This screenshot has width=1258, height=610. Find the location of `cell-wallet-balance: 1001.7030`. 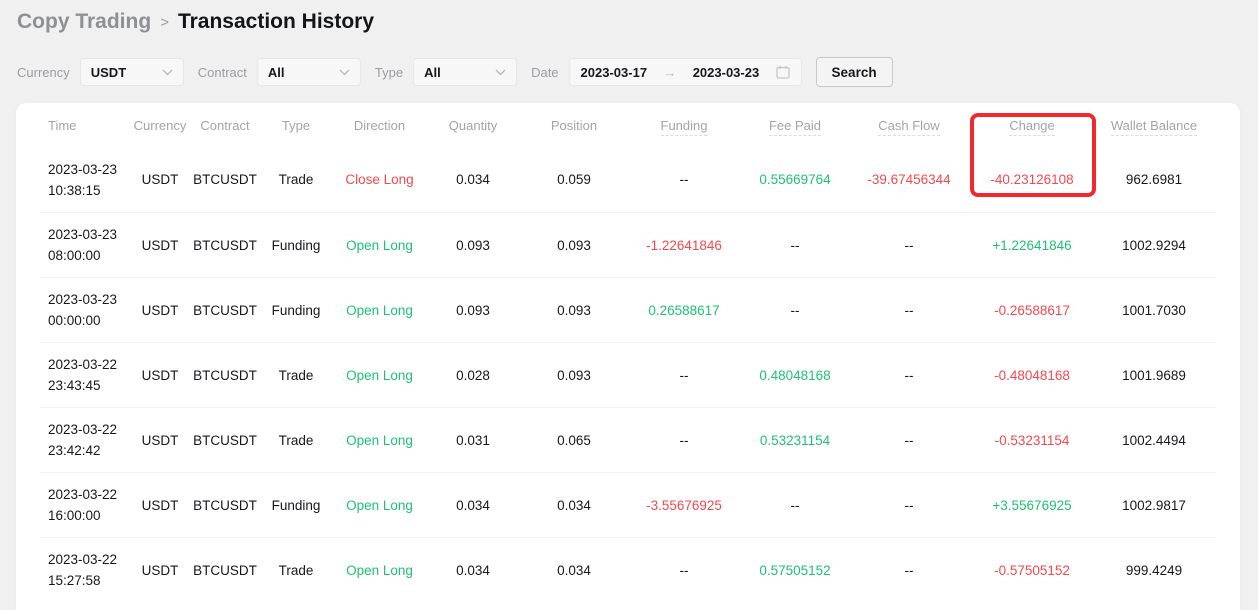

cell-wallet-balance: 1001.7030 is located at coordinates (1154, 310).